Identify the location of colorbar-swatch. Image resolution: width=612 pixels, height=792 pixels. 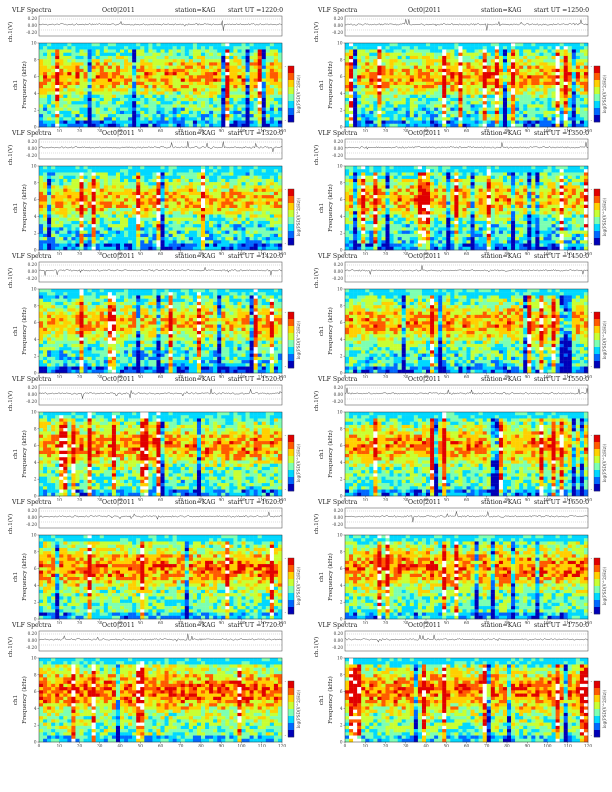
(597, 77).